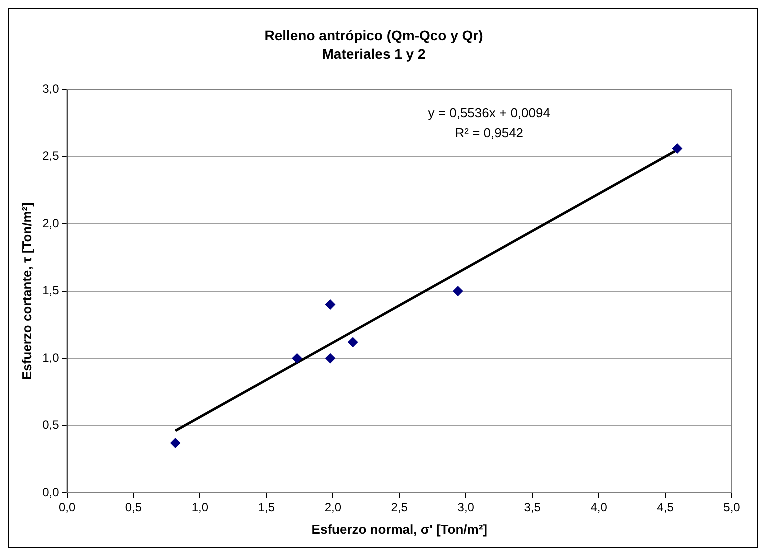  Describe the element at coordinates (51, 492) in the screenshot. I see `y-tick-label: 0,0` at that location.